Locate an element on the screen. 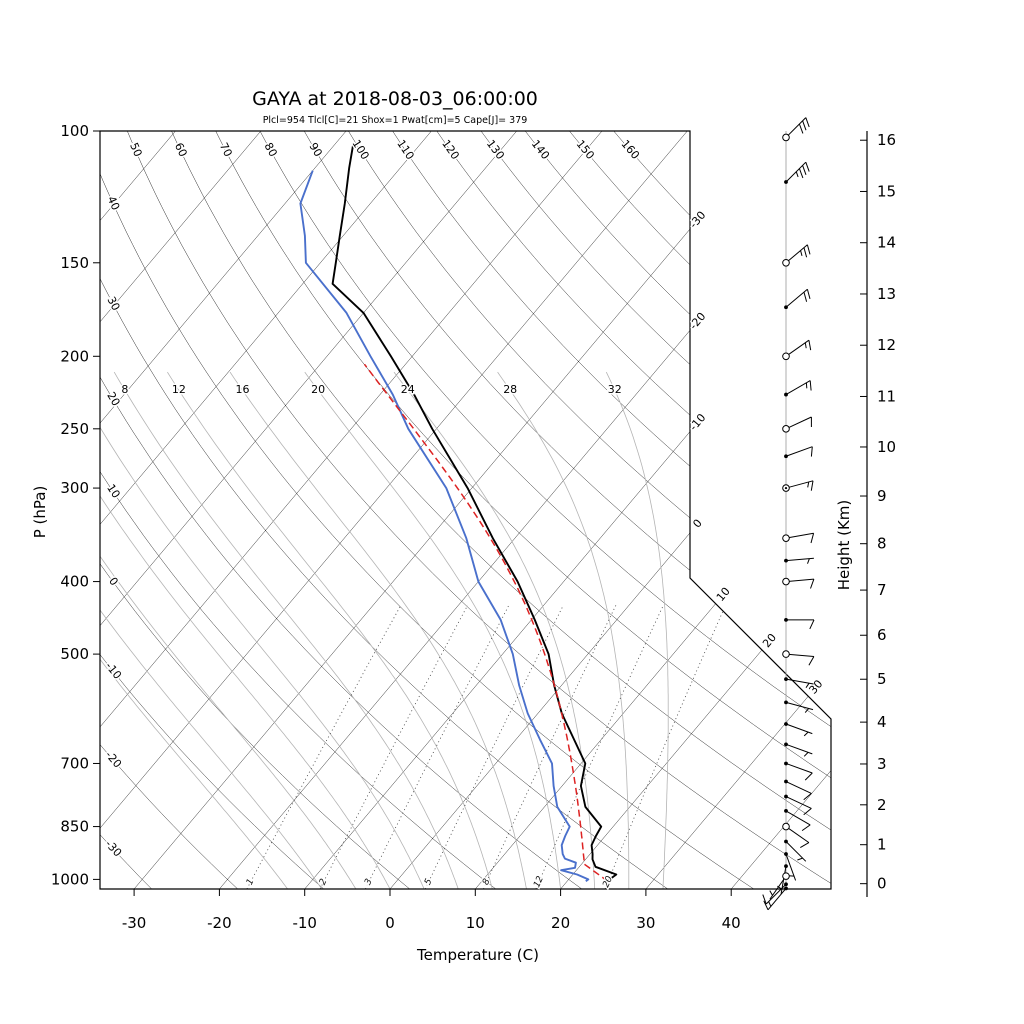 This screenshot has height=1024, width=1024. svg-text: 6 is located at coordinates (882, 635).